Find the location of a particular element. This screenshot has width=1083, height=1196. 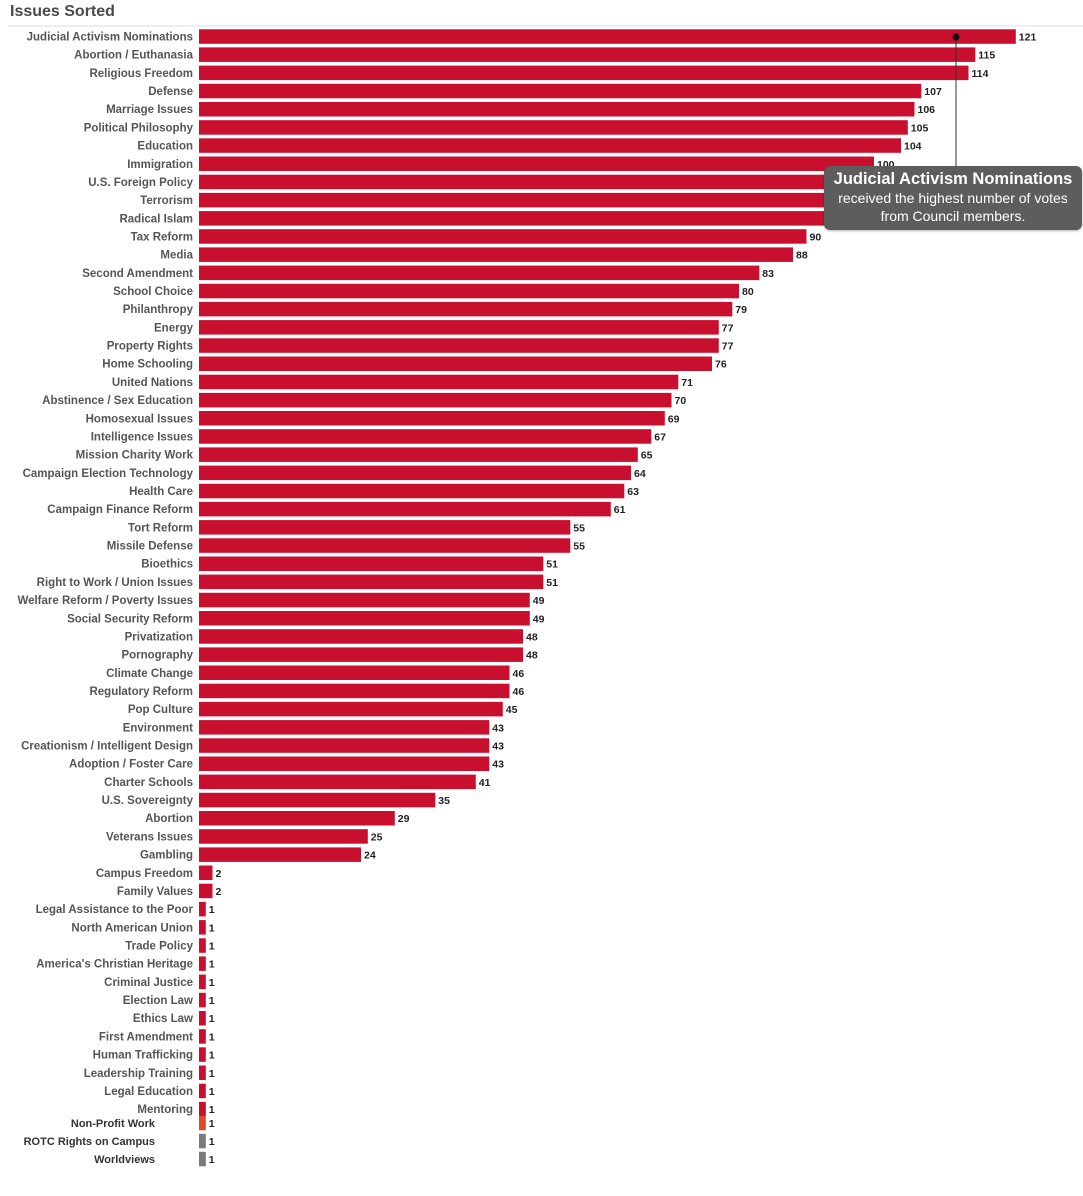

bar-rotc-rights-on-campus is located at coordinates (202, 1141).